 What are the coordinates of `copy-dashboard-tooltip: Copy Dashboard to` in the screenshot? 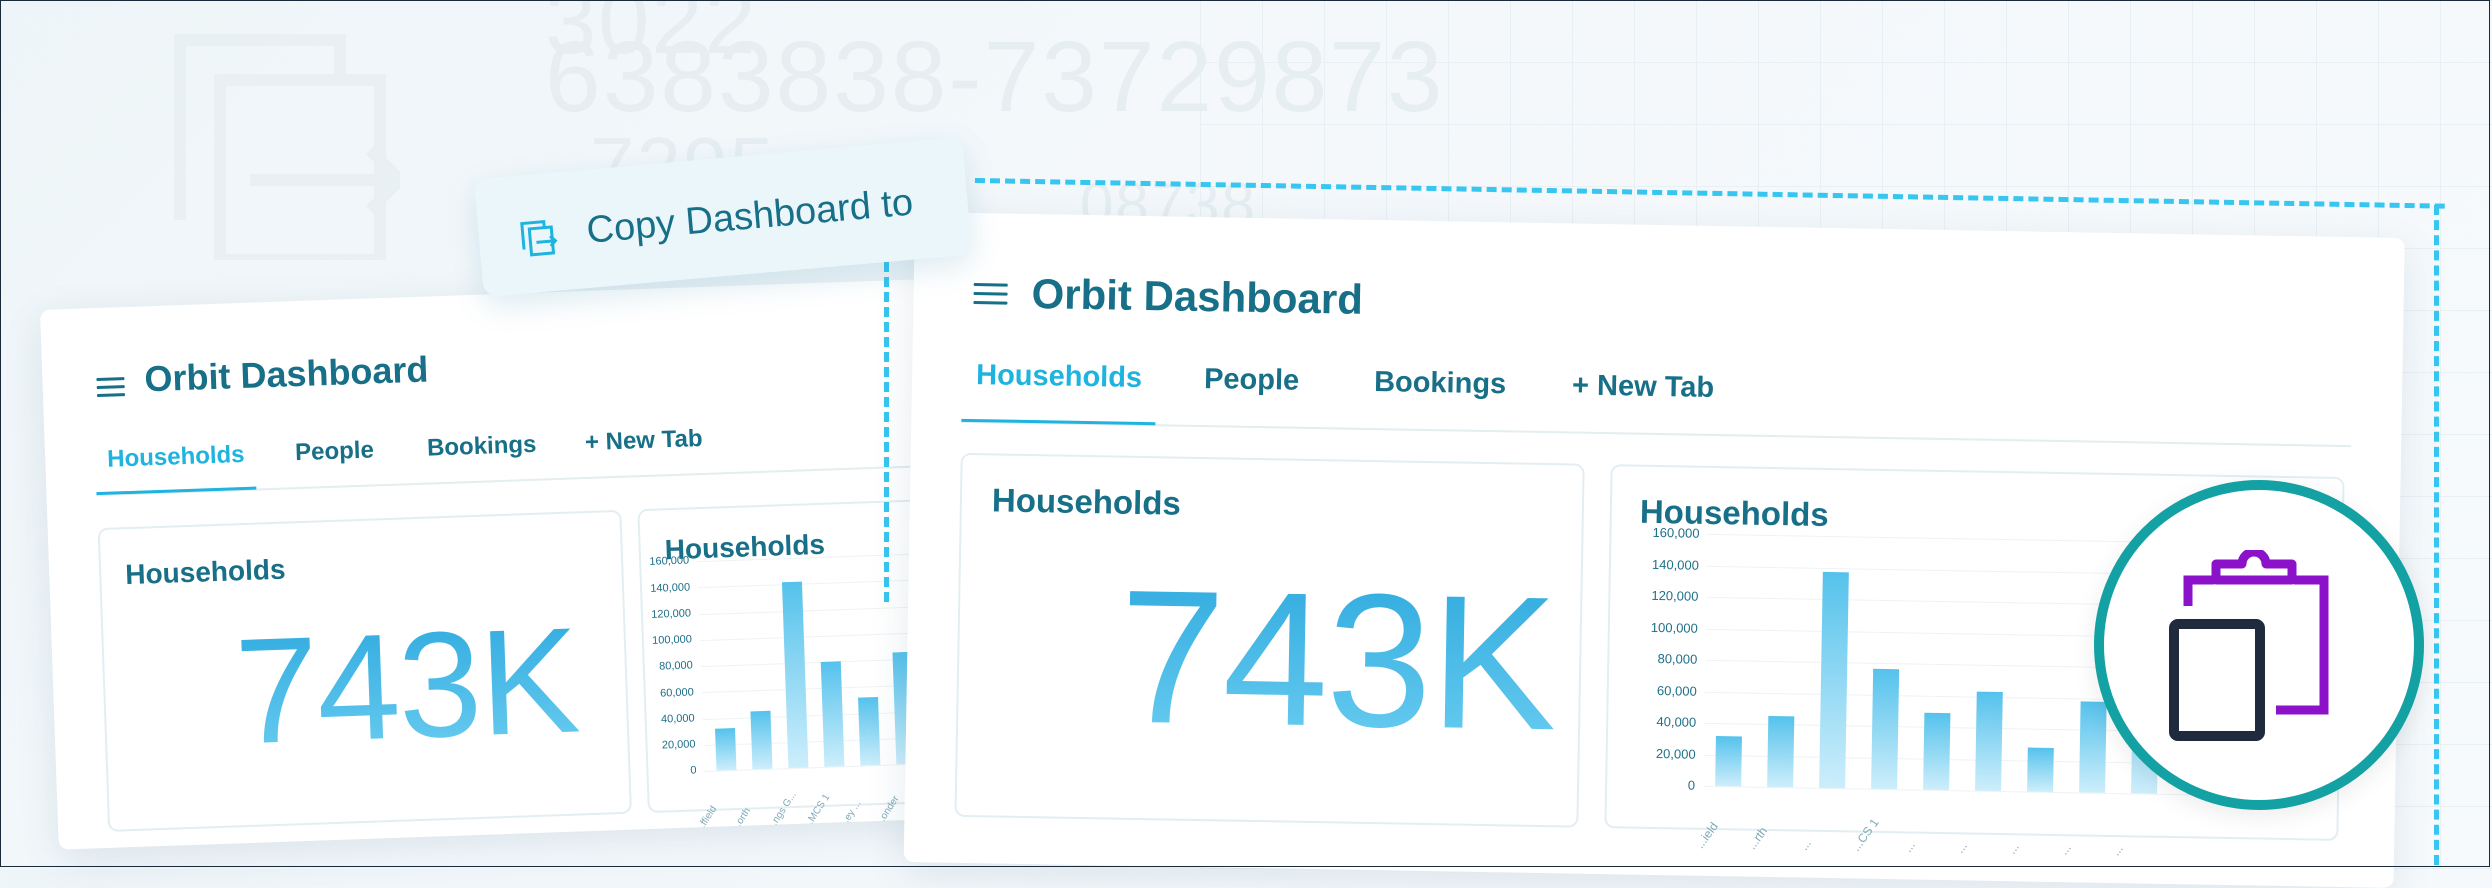 It's located at (723, 217).